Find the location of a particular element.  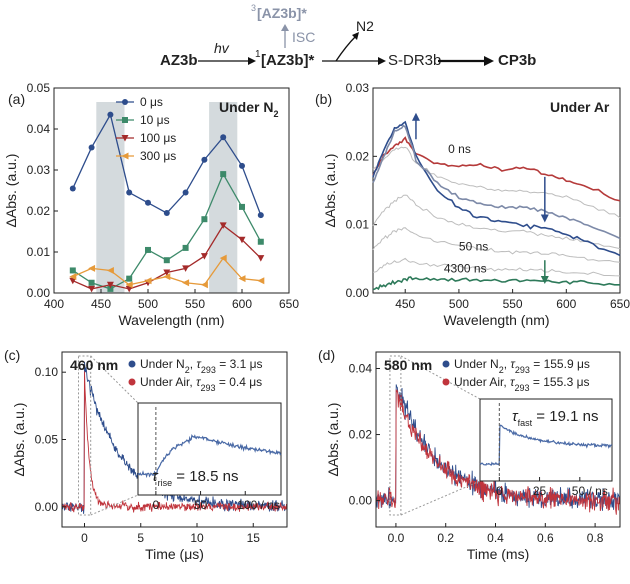

x-tick-label: 15 is located at coordinates (254, 538).